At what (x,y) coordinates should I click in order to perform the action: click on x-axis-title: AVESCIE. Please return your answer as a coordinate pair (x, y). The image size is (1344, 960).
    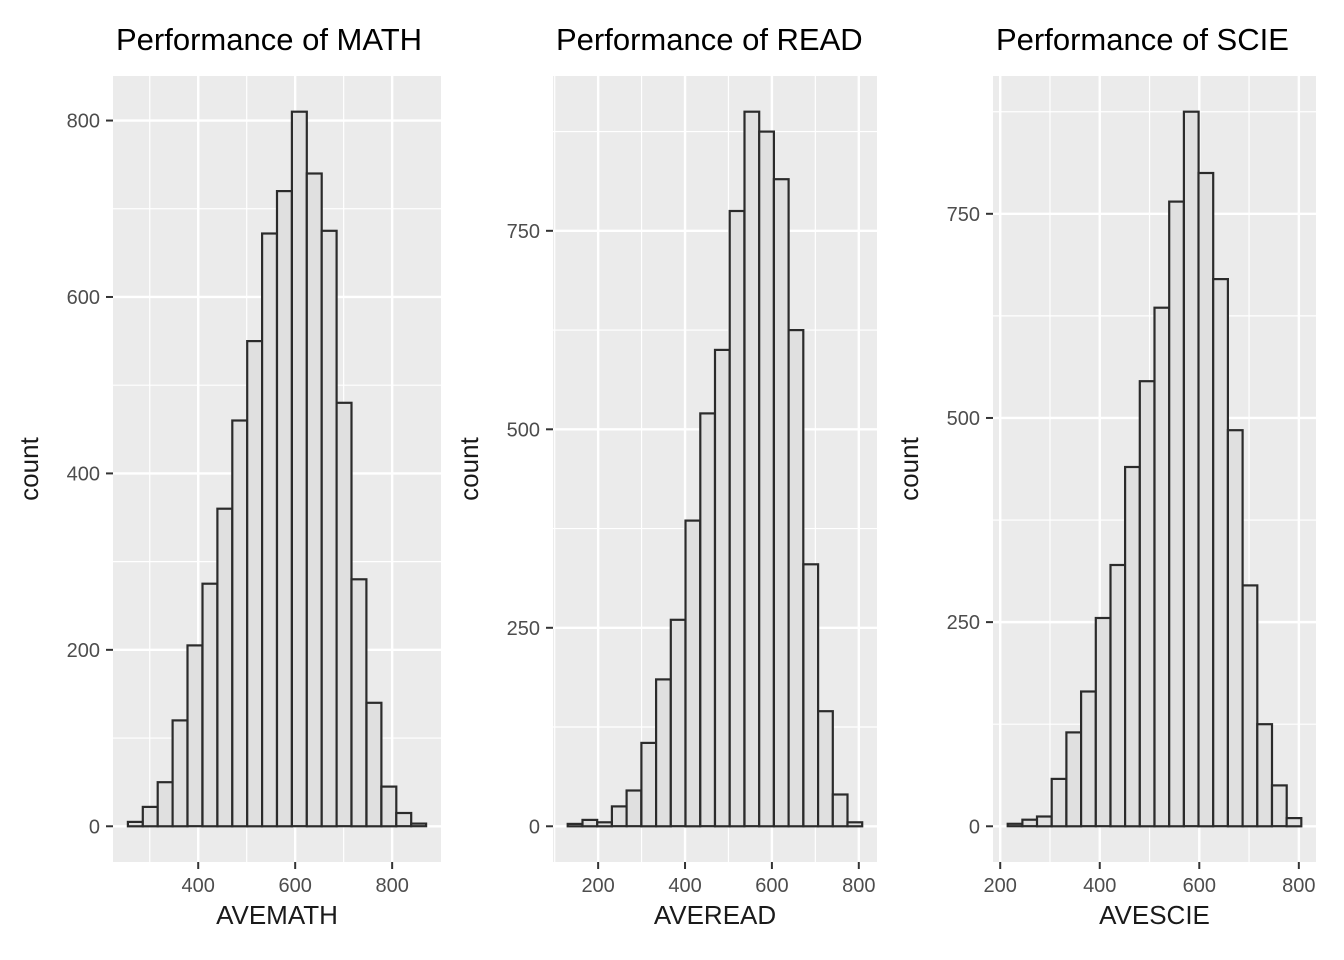
    Looking at the image, I should click on (1154, 915).